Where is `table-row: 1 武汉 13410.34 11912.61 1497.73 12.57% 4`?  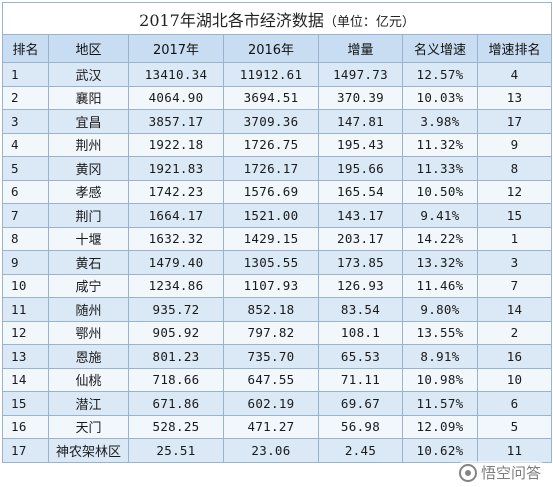 table-row: 1 武汉 13410.34 11912.61 1497.73 12.57% 4 is located at coordinates (277, 74).